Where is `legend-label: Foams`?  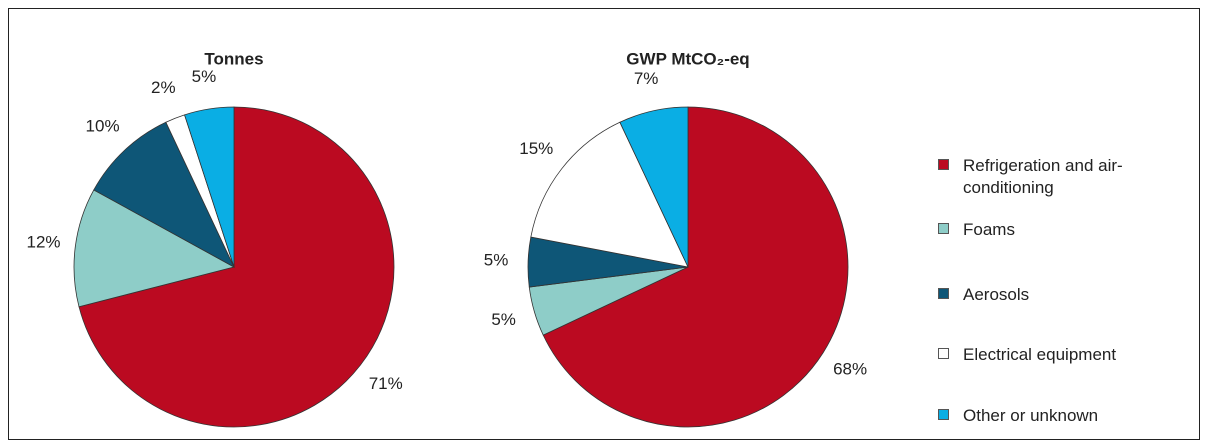 legend-label: Foams is located at coordinates (989, 229).